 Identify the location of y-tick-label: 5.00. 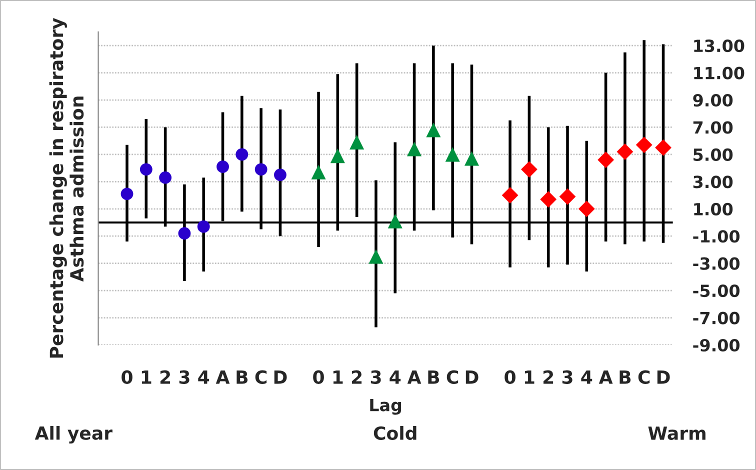
(713, 155).